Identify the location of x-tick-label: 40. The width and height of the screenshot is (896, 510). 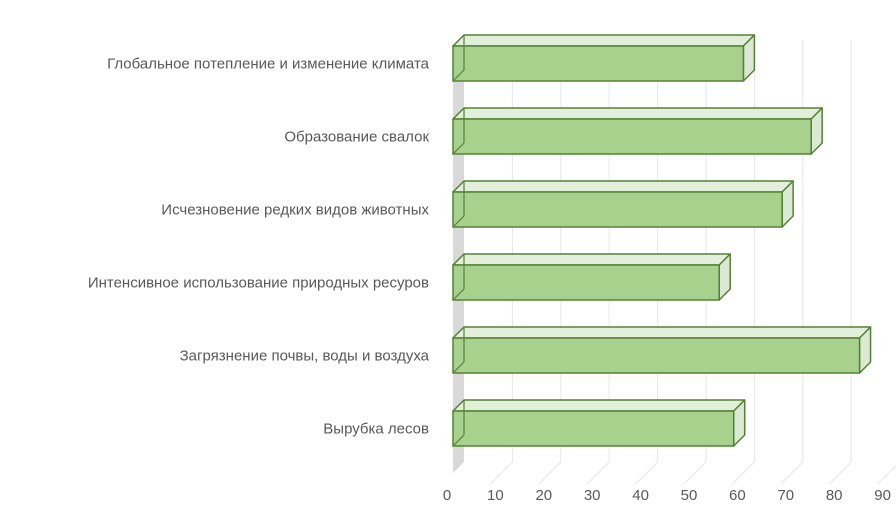
(640, 495).